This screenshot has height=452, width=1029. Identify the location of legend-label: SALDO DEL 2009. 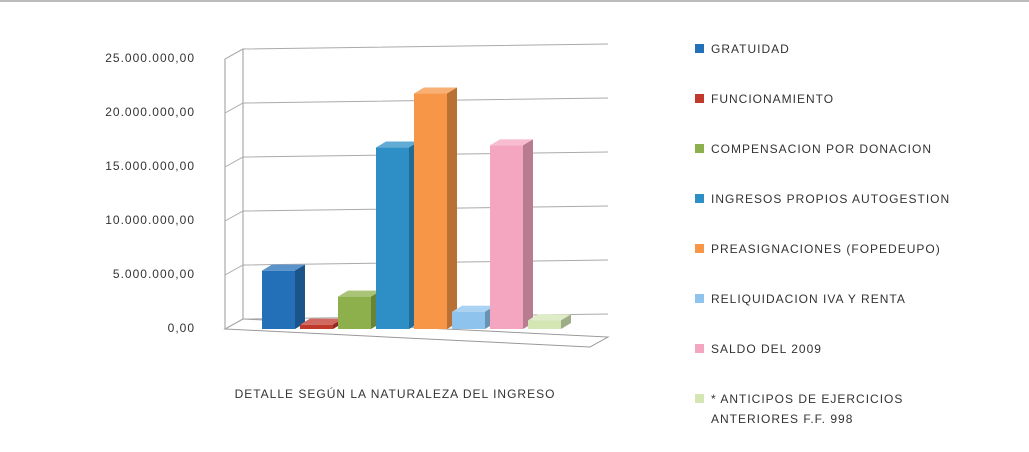
(766, 349).